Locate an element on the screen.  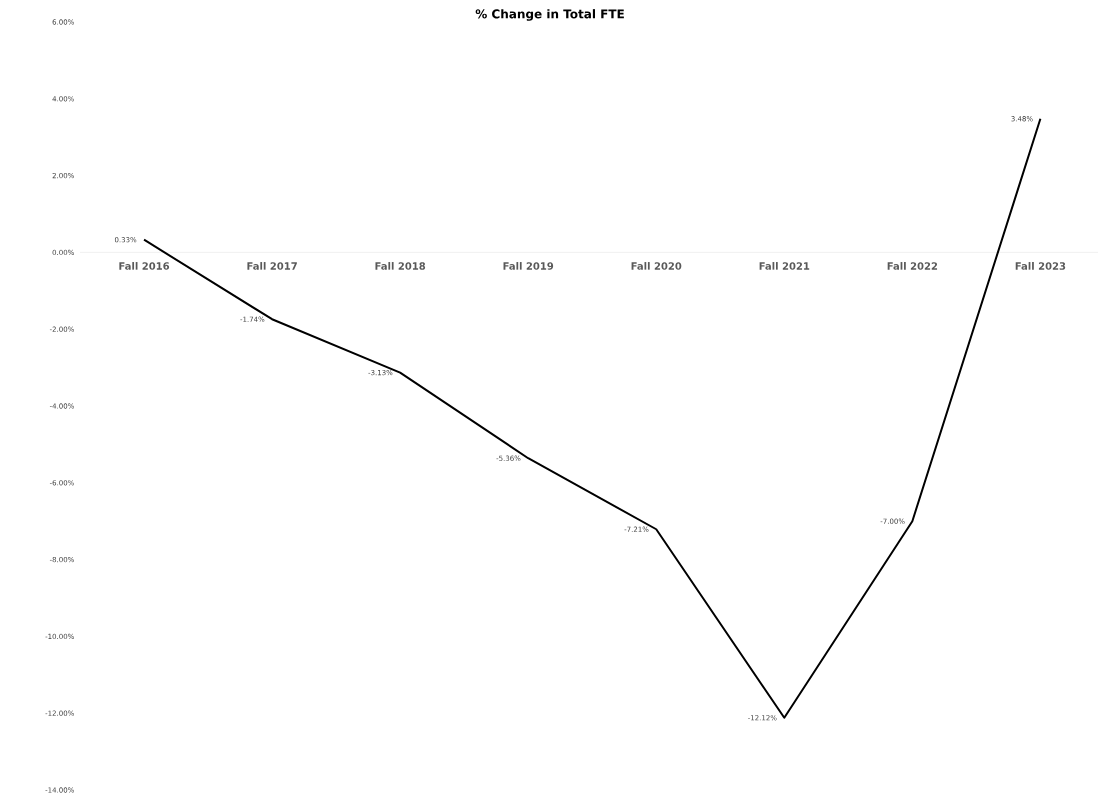
x-tick-label: Fall 2020 is located at coordinates (656, 266).